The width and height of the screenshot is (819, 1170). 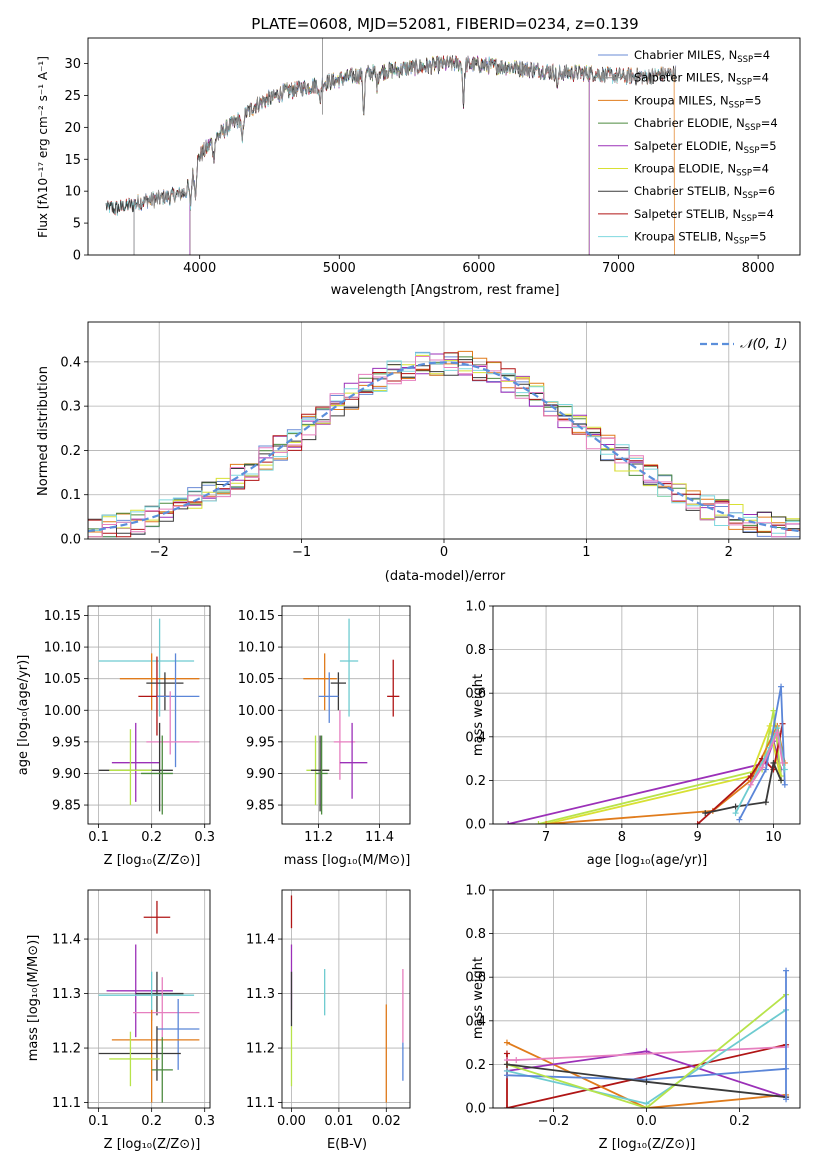 I want to click on spectrum-xlabel: wavelength [Angstrom, rest frame], so click(x=445, y=290).